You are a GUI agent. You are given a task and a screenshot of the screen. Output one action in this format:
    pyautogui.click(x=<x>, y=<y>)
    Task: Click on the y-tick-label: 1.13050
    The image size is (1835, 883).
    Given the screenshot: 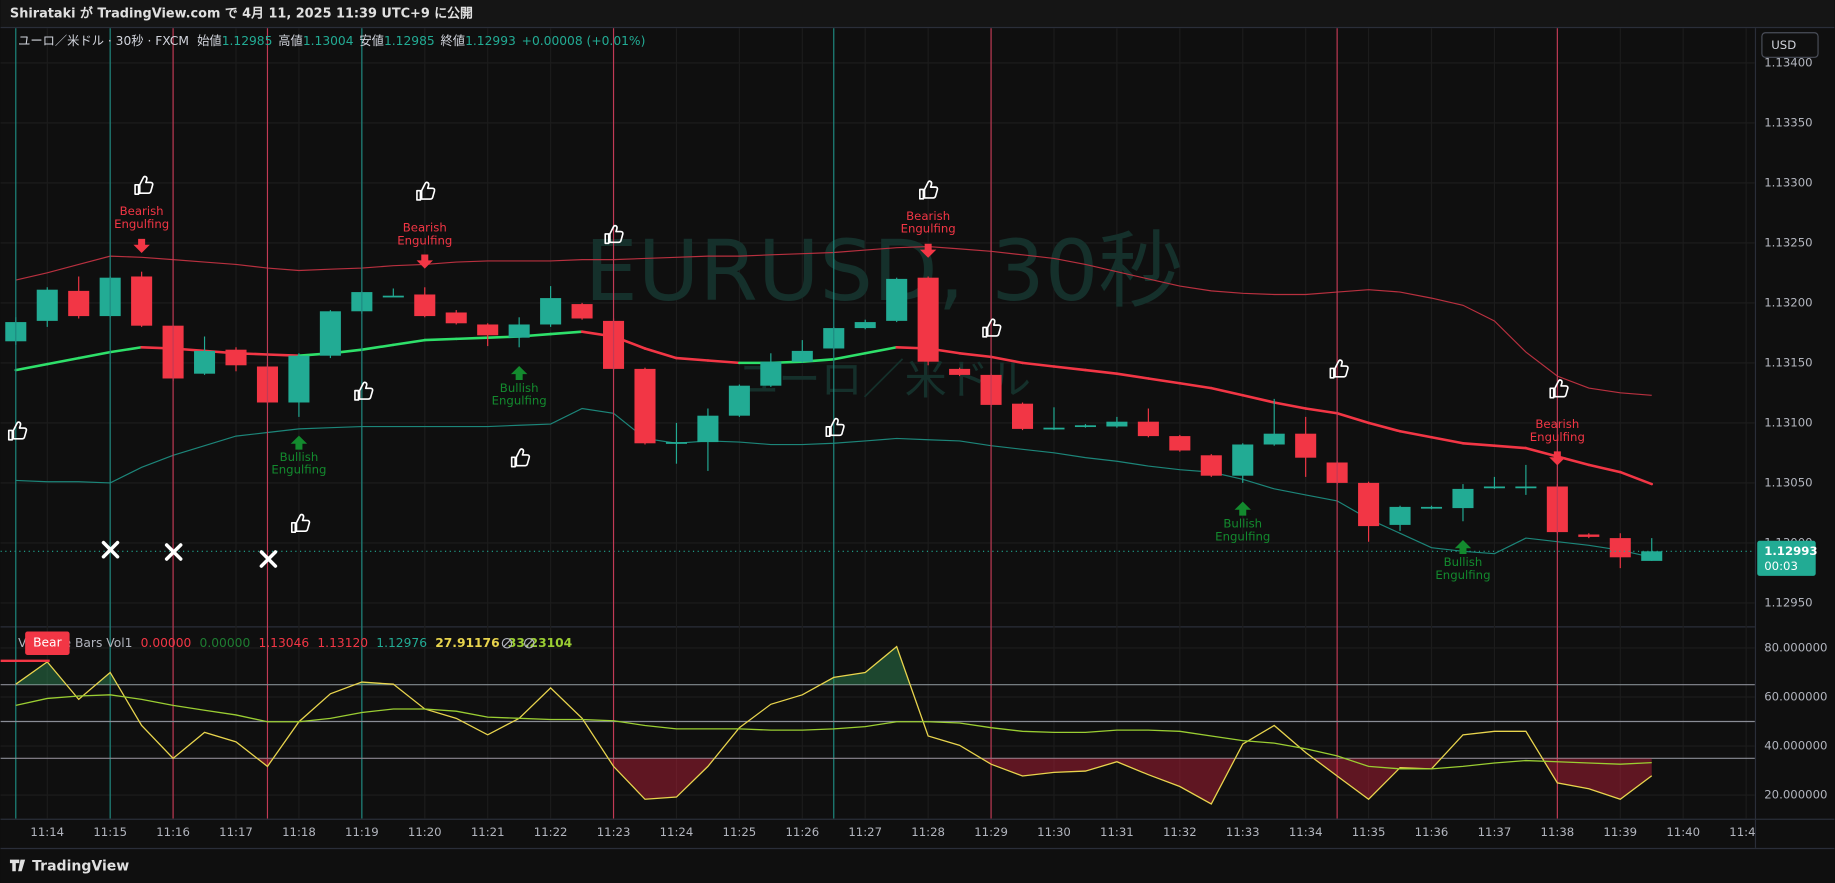 What is the action you would take?
    pyautogui.click(x=1788, y=482)
    